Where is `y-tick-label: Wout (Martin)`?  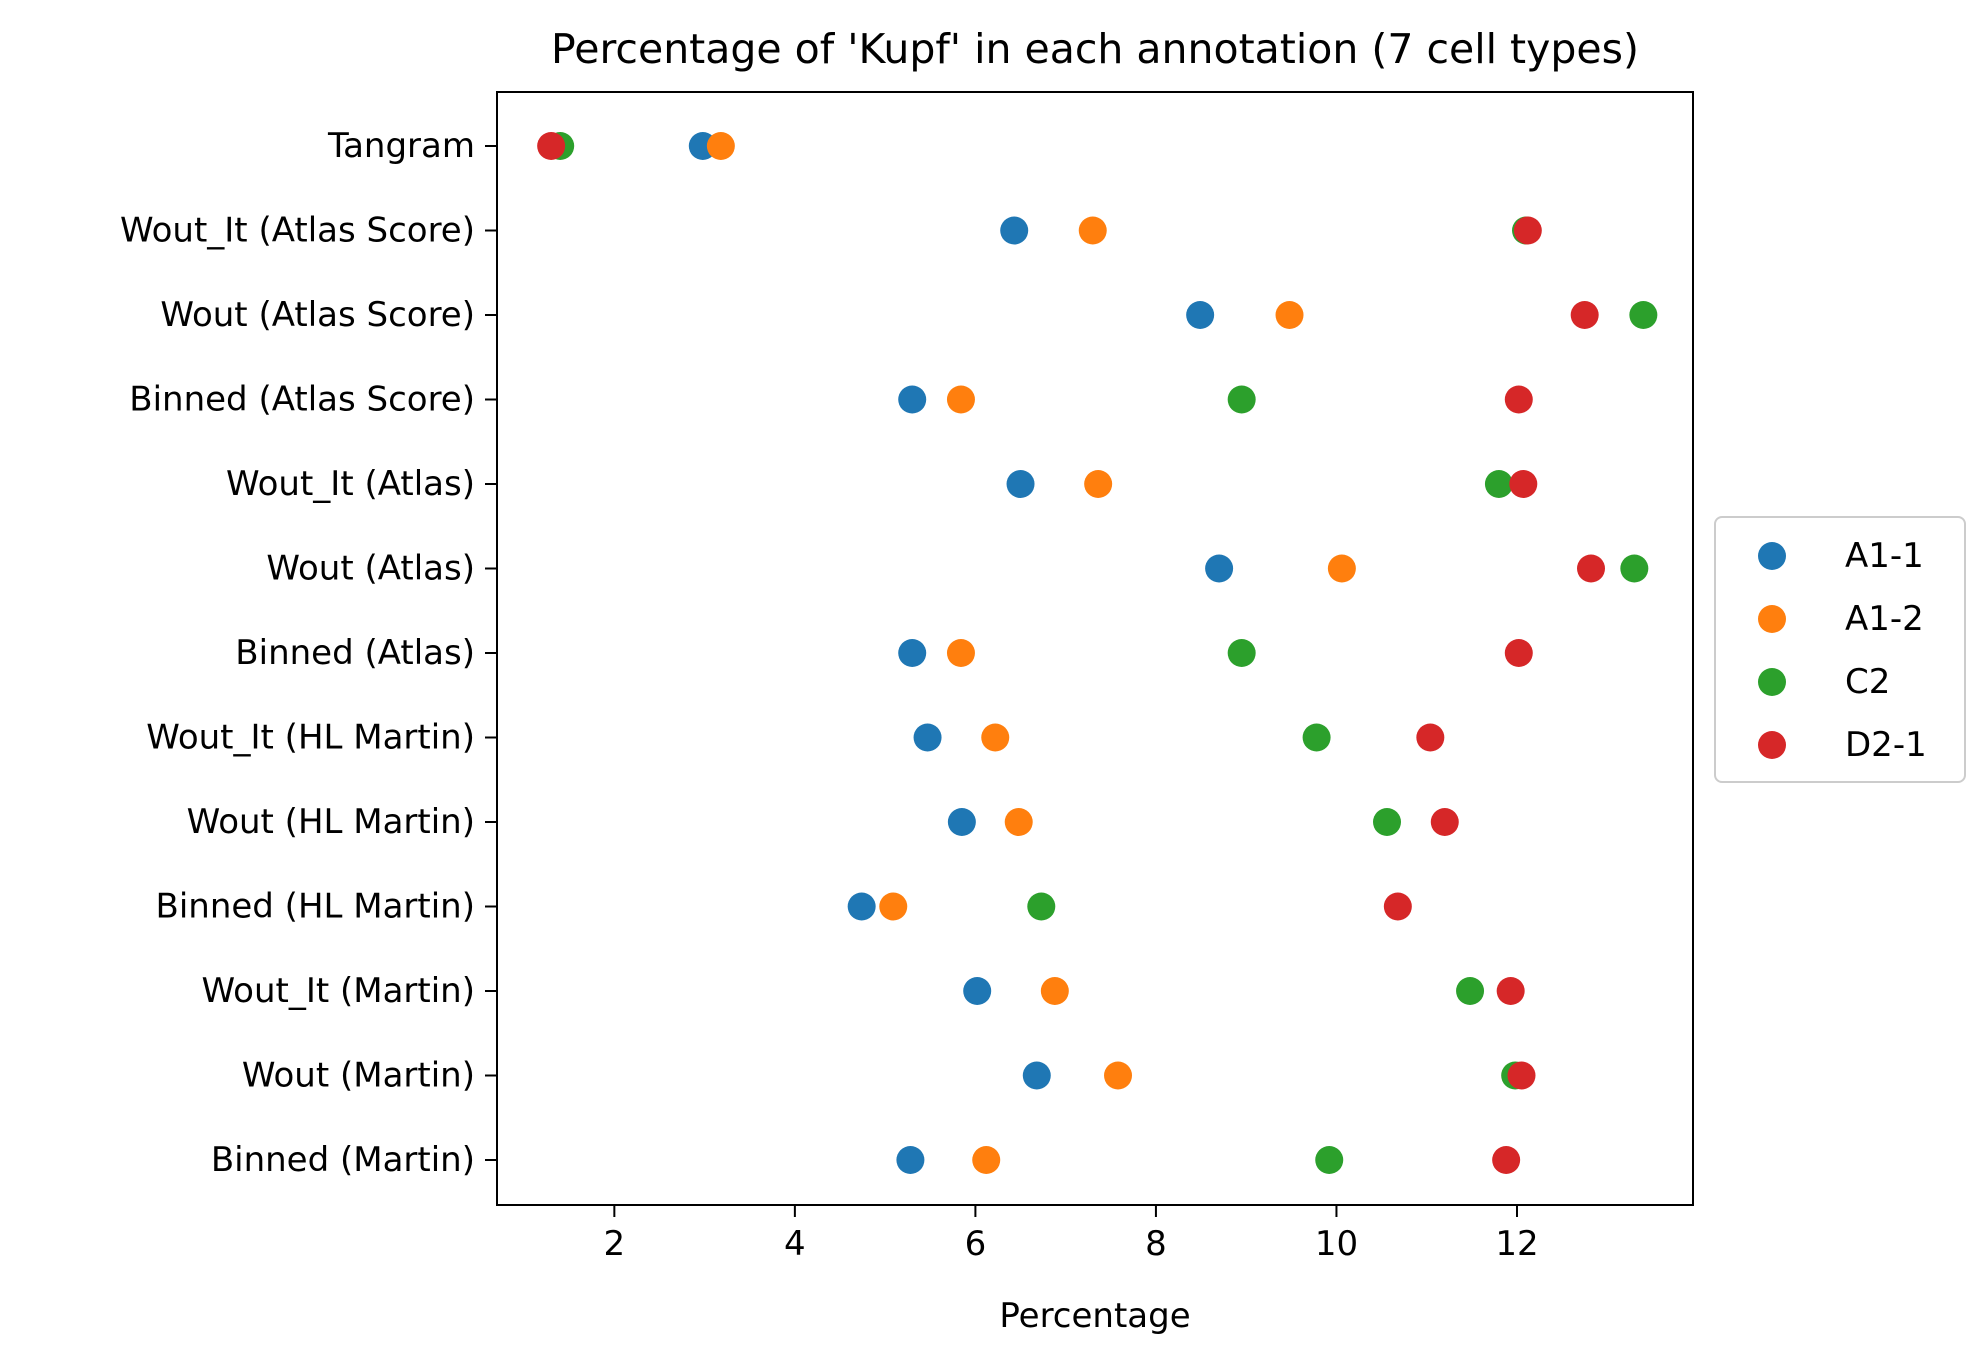
y-tick-label: Wout (Martin) is located at coordinates (358, 1076).